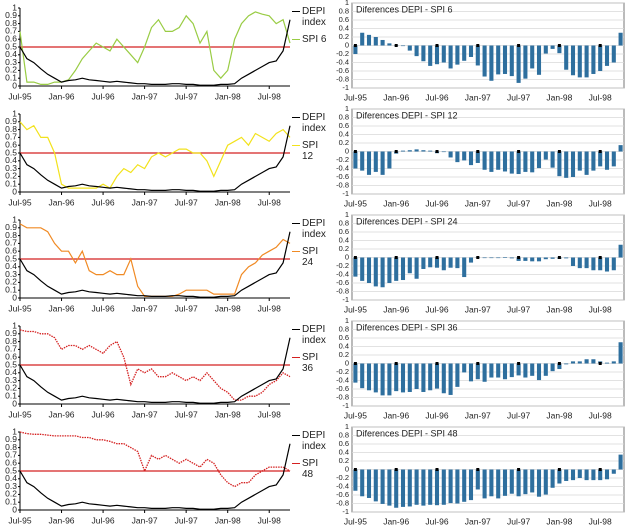  Describe the element at coordinates (314, 39) in the screenshot. I see `legend-label: SPI 6` at that location.